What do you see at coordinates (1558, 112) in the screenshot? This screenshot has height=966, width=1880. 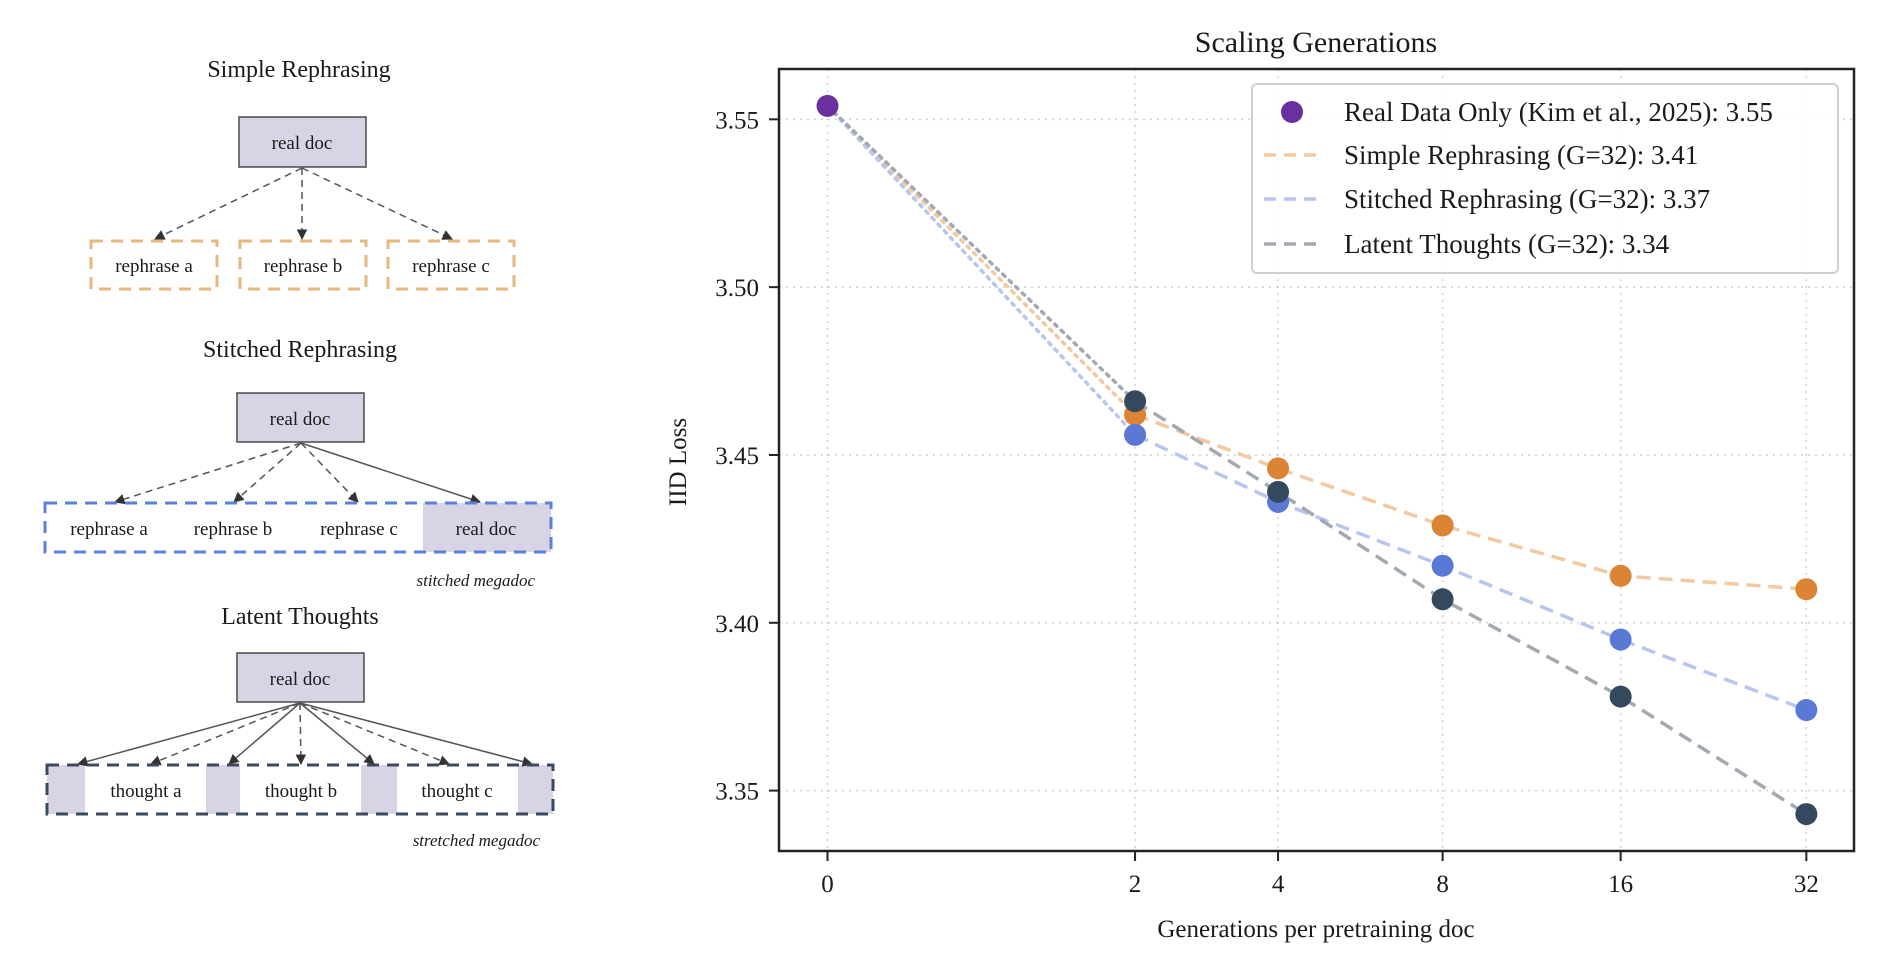 I see `legend-label: Real Data Only (Kim et al., 2025): 3.55` at bounding box center [1558, 112].